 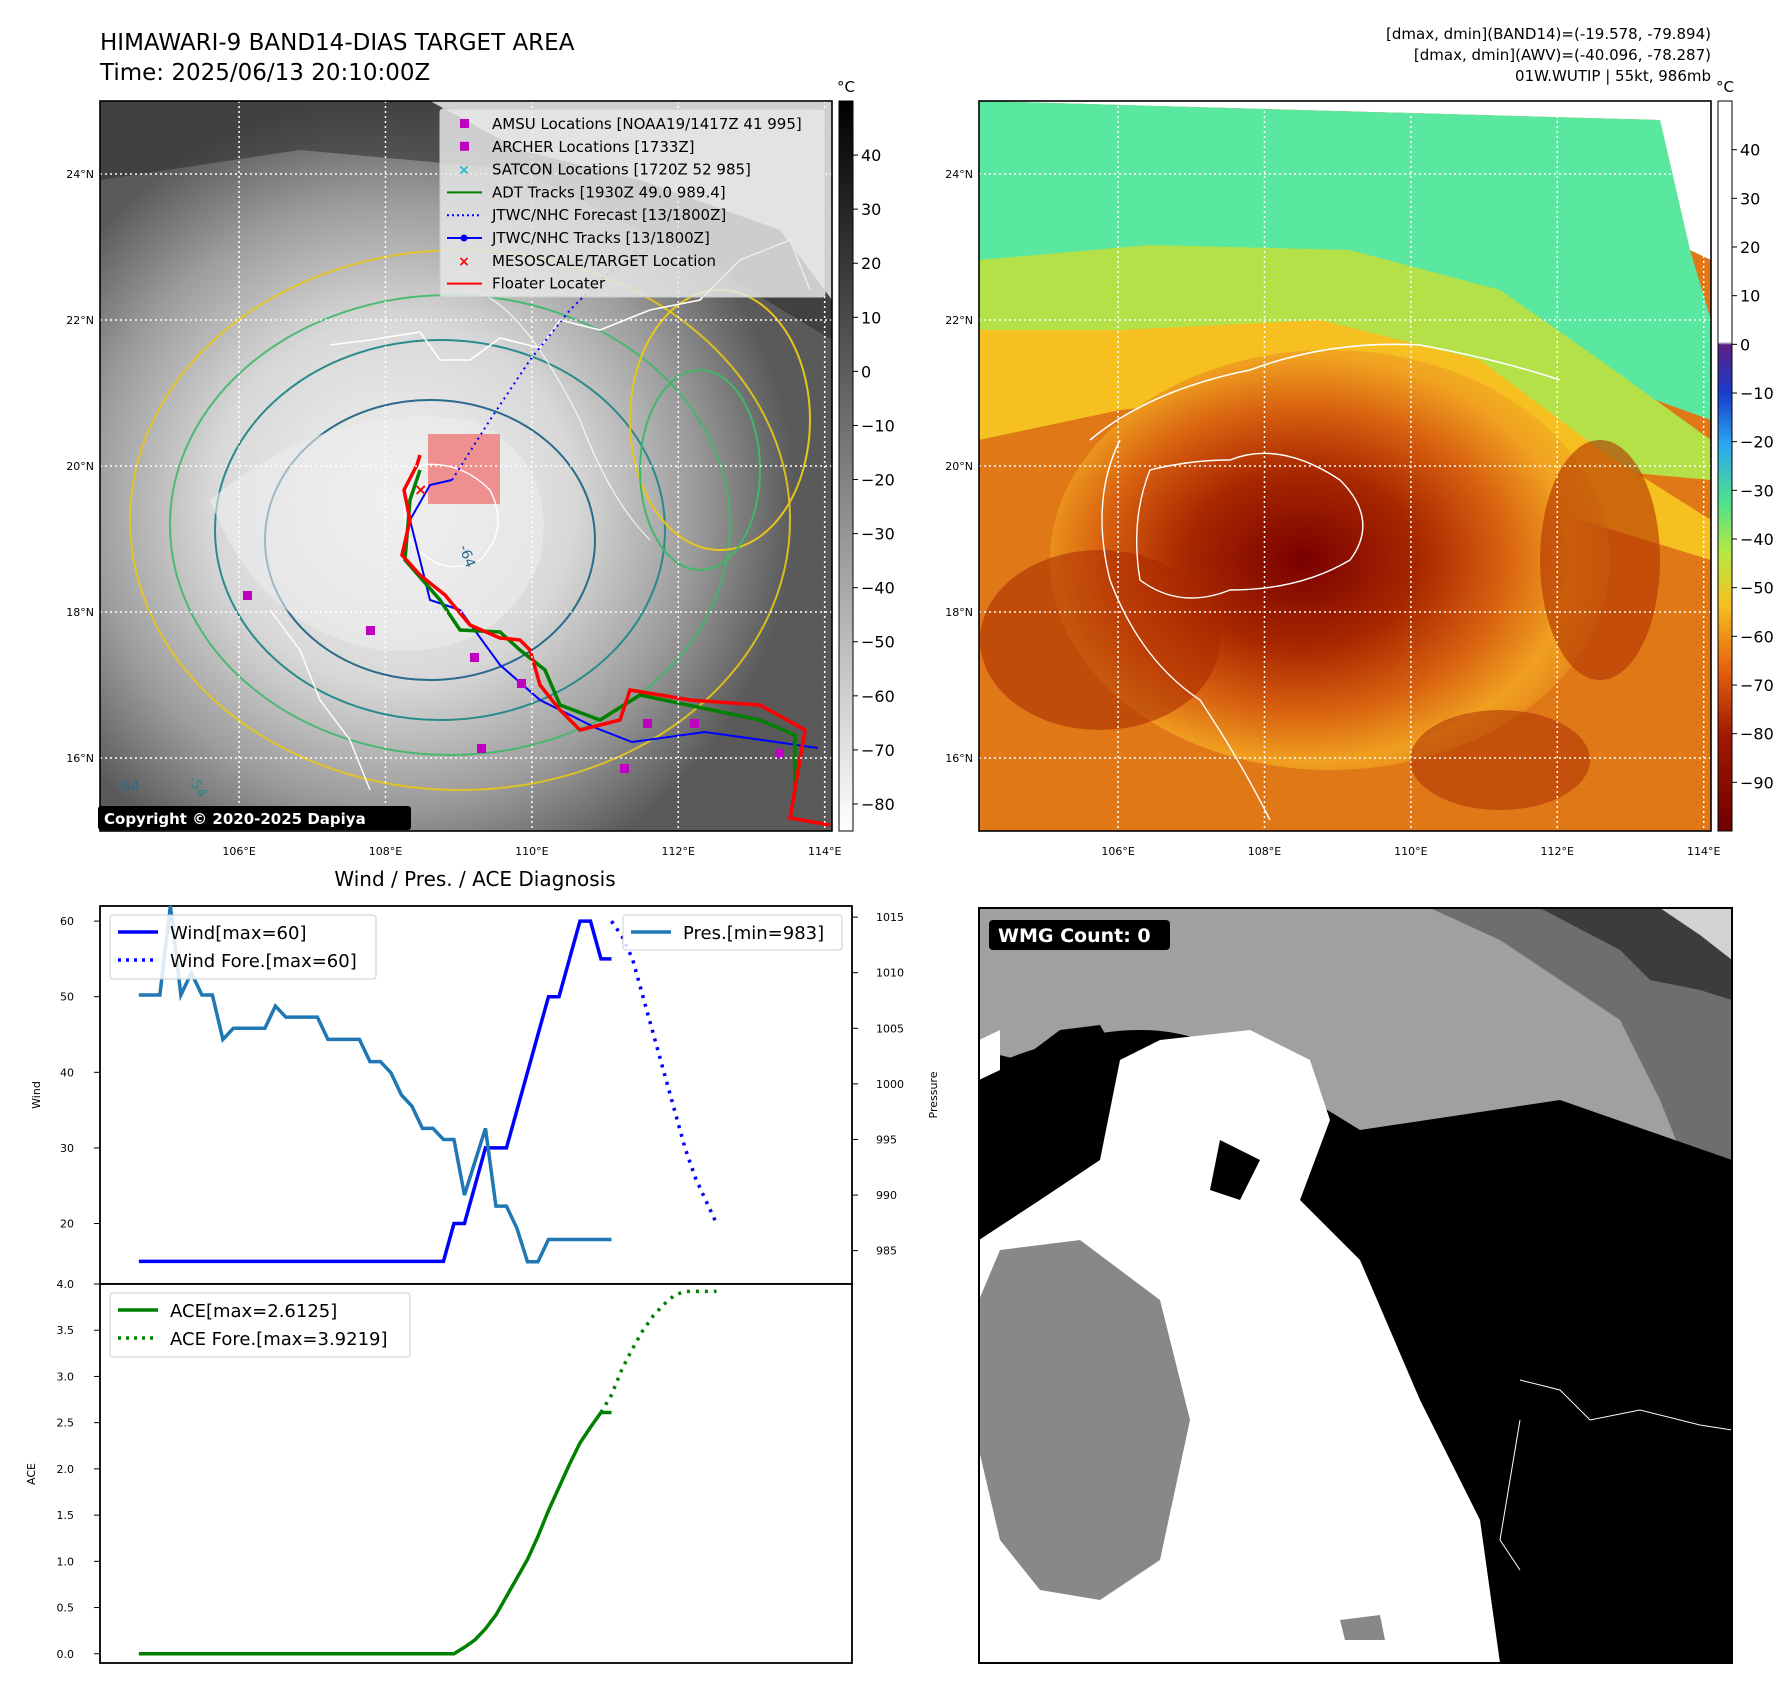 I want to click on wind-tick-label: 40, so click(x=67, y=1072).